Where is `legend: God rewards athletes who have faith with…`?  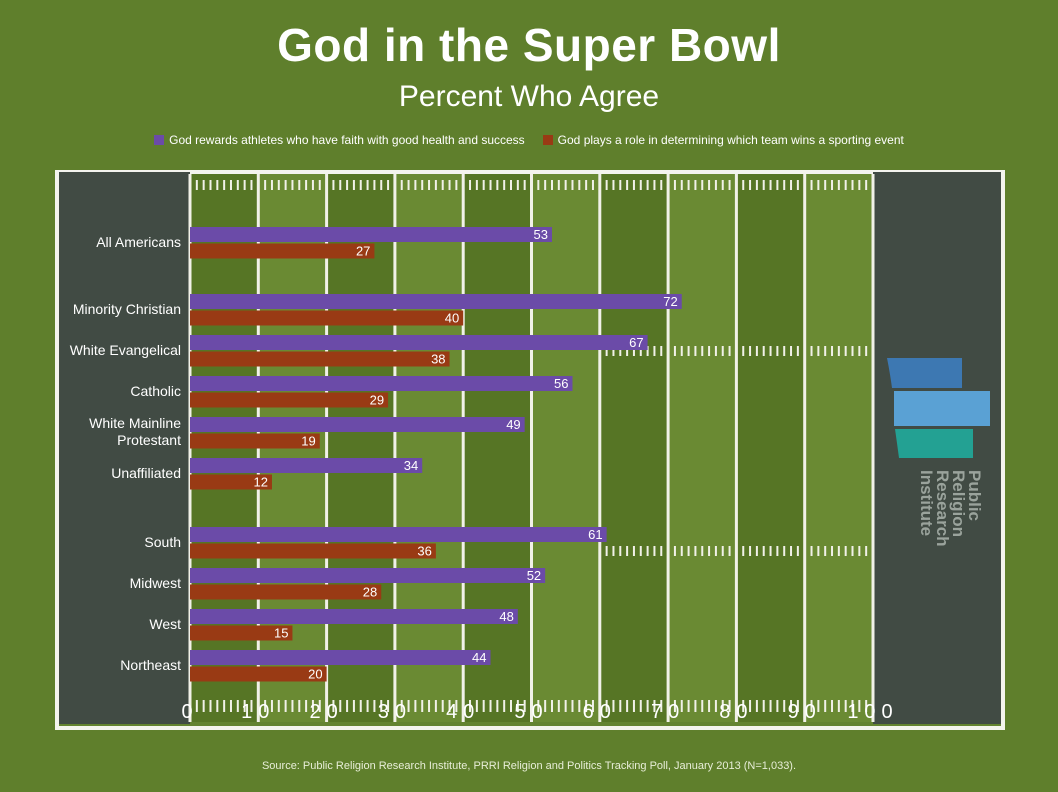 legend: God rewards athletes who have faith with… is located at coordinates (529, 140).